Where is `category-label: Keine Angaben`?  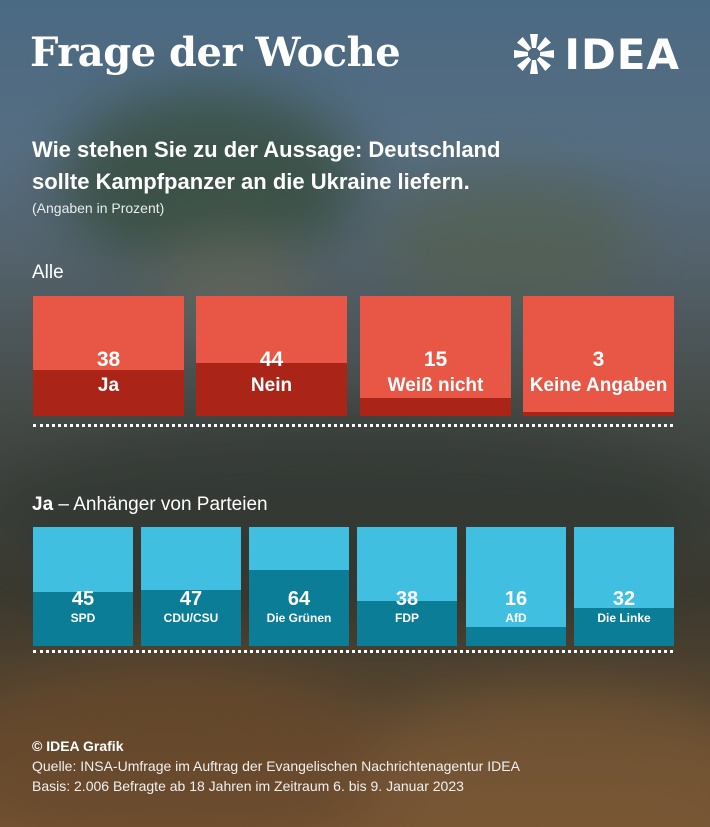
category-label: Keine Angaben is located at coordinates (598, 385).